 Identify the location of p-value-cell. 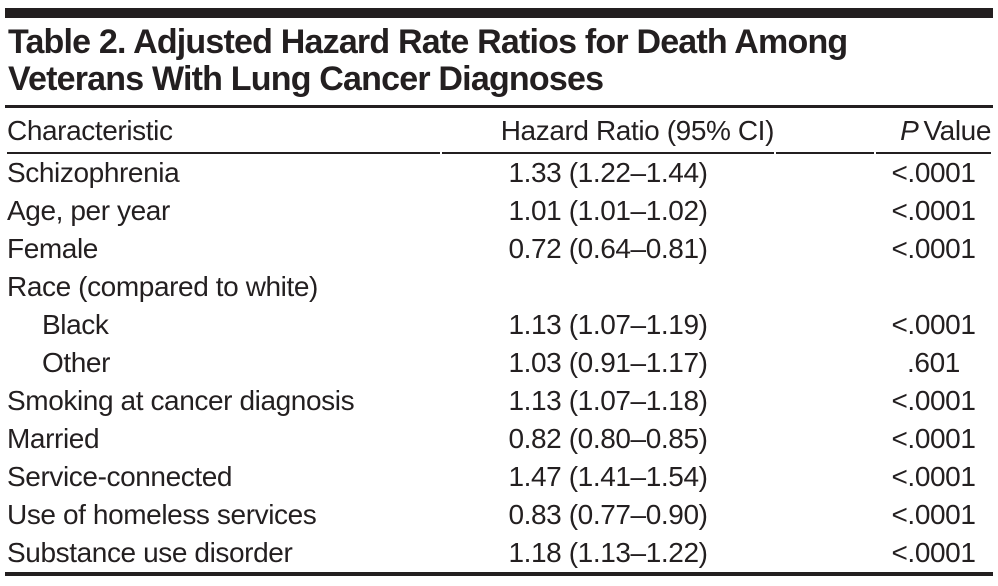
(933, 287).